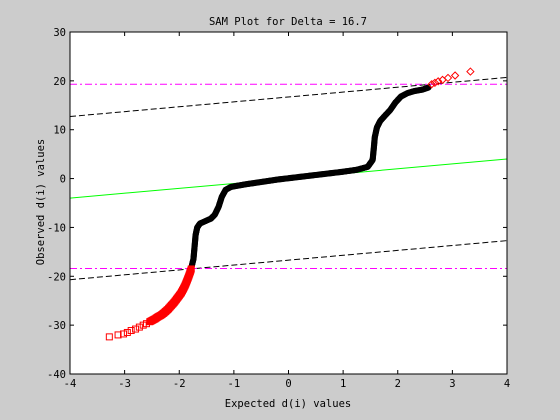  Describe the element at coordinates (63, 180) in the screenshot. I see `y-tick-label: 0` at that location.